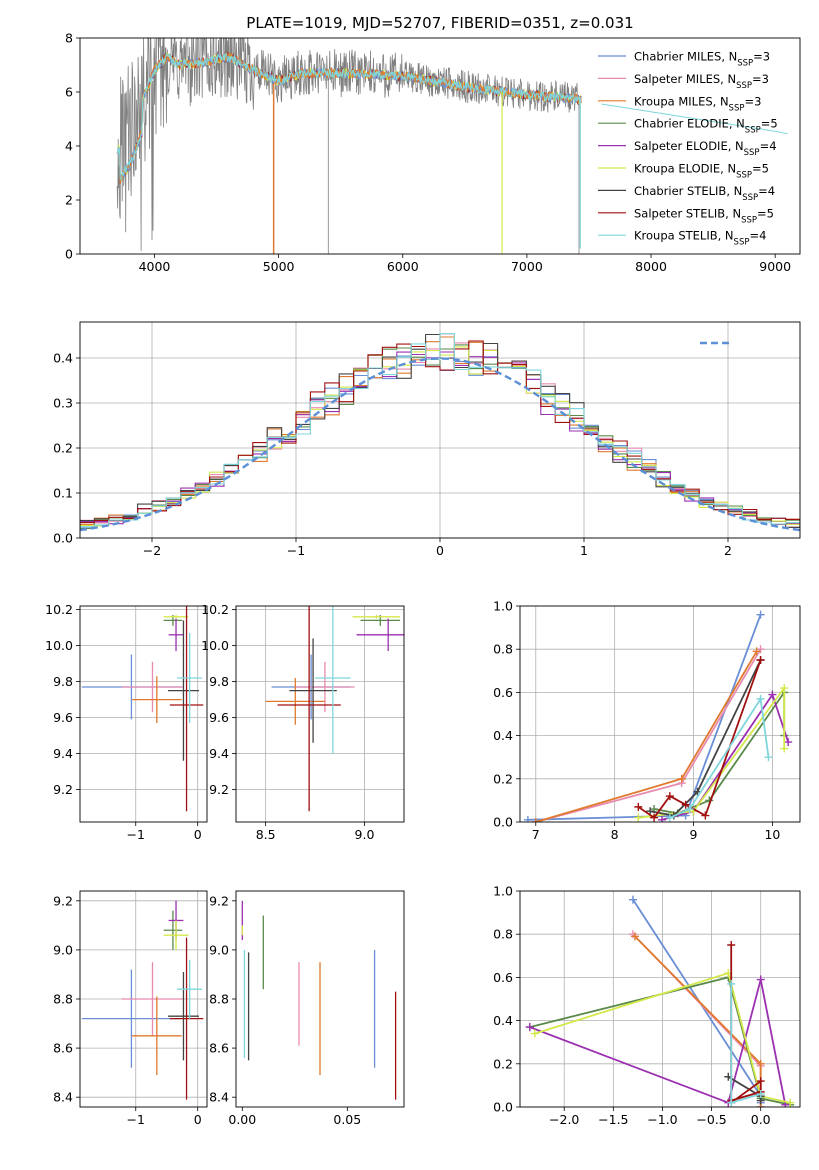 The height and width of the screenshot is (1170, 819). I want to click on y-tick-label: 8, so click(69, 38).